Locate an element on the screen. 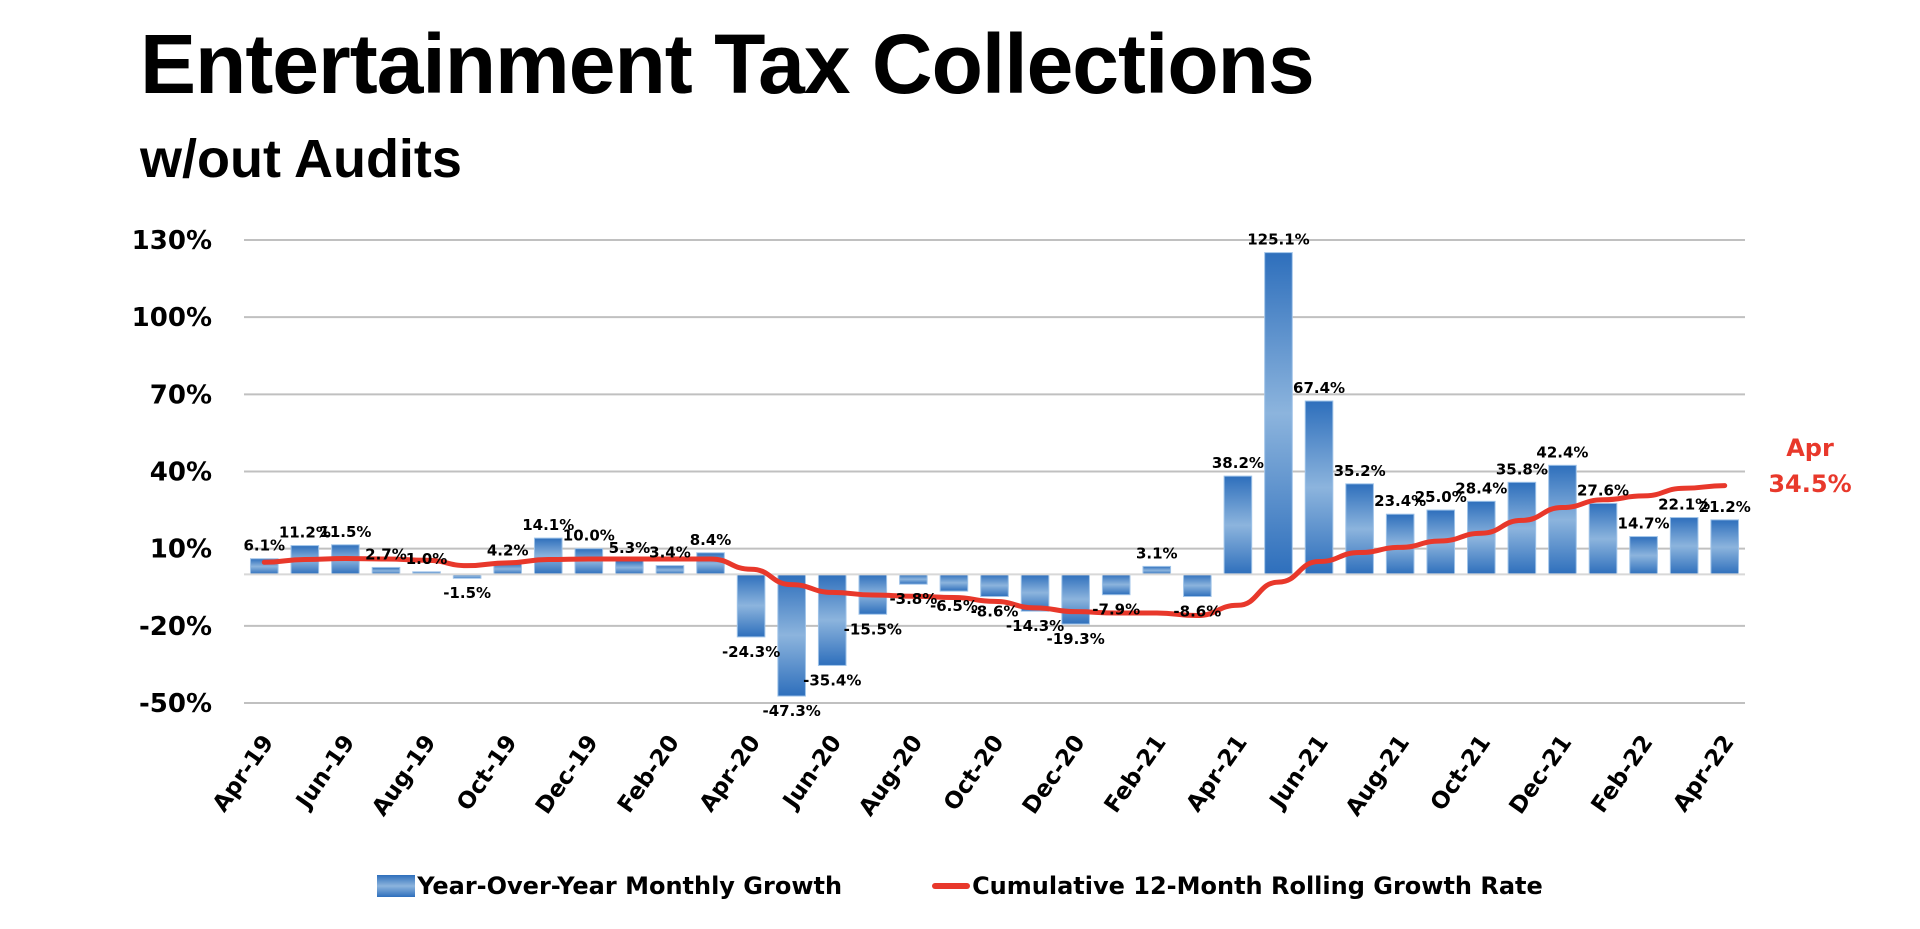 The height and width of the screenshot is (929, 1920). x-tick-label: Feb-22 is located at coordinates (1622, 774).